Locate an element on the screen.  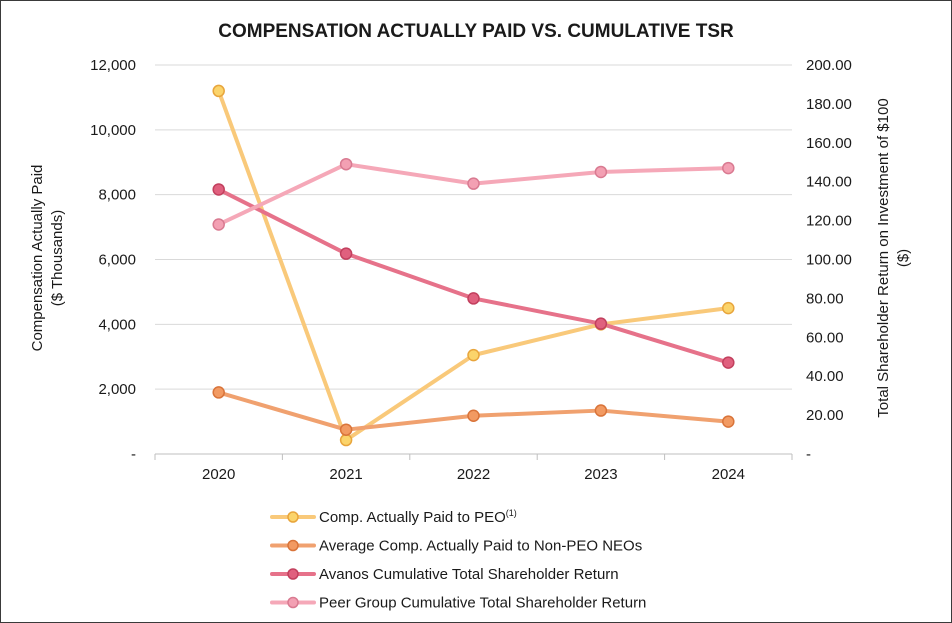
left-axis-ticks: - 2,000 4,000 6,000 8,000 10,000 12,000 is located at coordinates (113, 260).